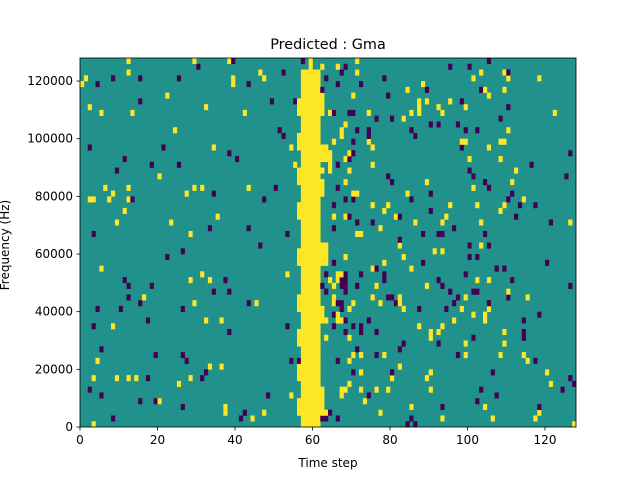 The image size is (640, 484). Describe the element at coordinates (69, 427) in the screenshot. I see `y-tick-label: 0` at that location.